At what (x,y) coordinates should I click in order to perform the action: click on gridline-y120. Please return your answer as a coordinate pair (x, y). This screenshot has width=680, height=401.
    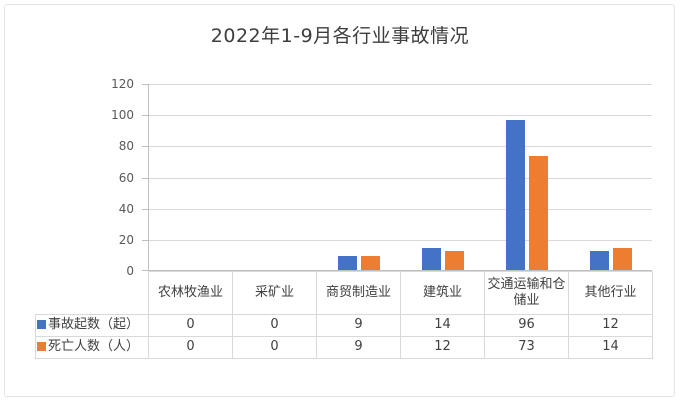
    Looking at the image, I should click on (400, 84).